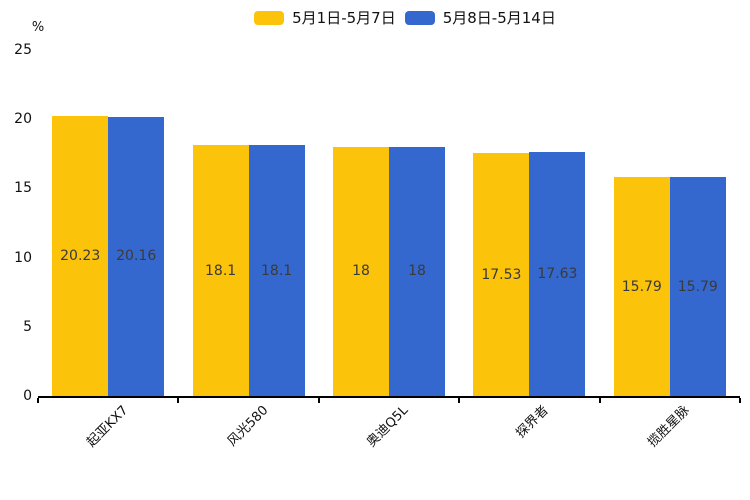 The height and width of the screenshot is (500, 750). Describe the element at coordinates (248, 426) in the screenshot. I see `x-category-label: 风光580` at that location.